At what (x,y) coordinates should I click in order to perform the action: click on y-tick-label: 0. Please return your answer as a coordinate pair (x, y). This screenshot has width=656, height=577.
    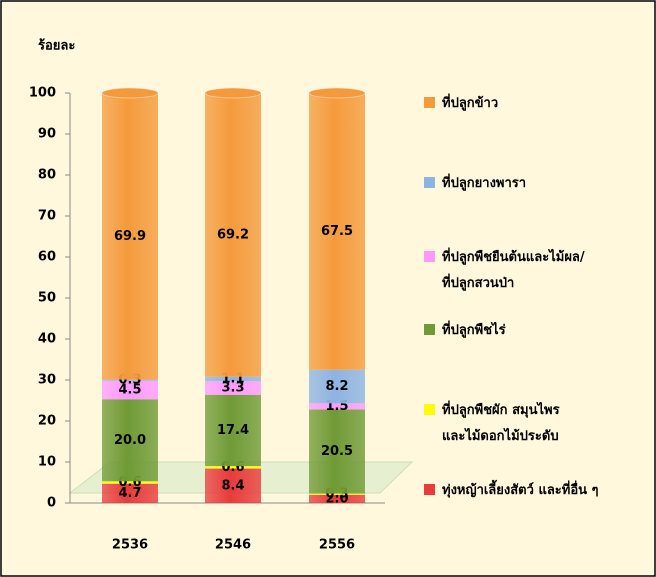
    Looking at the image, I should click on (51, 503).